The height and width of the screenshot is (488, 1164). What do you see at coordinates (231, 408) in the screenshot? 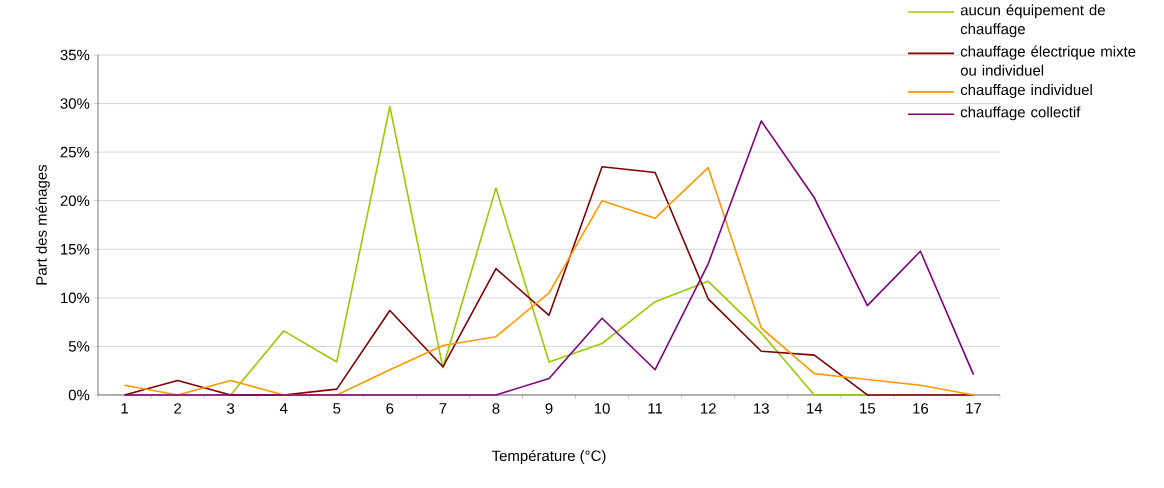
I see `x-tick-label: 3` at bounding box center [231, 408].